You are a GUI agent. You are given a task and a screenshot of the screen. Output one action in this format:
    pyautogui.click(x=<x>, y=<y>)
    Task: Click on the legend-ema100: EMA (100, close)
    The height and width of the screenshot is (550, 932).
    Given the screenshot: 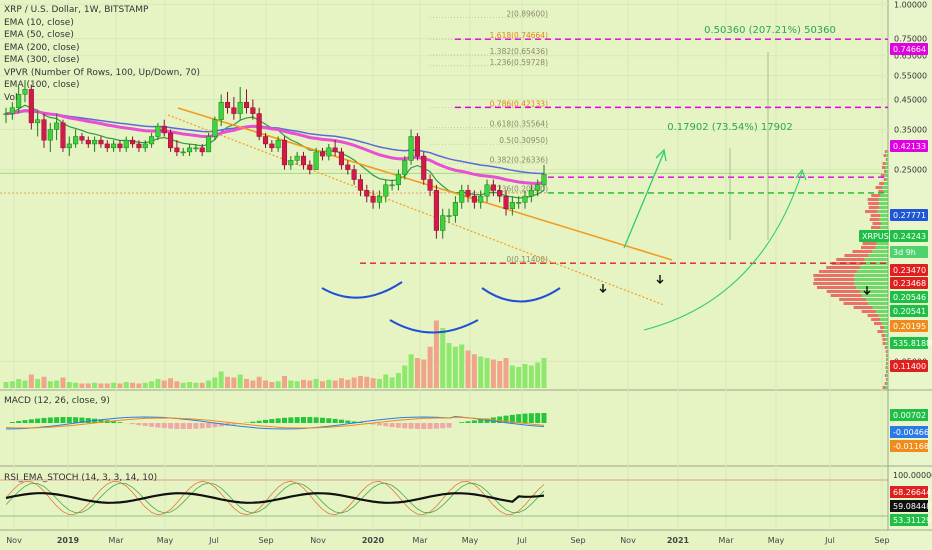 What is the action you would take?
    pyautogui.click(x=102, y=85)
    